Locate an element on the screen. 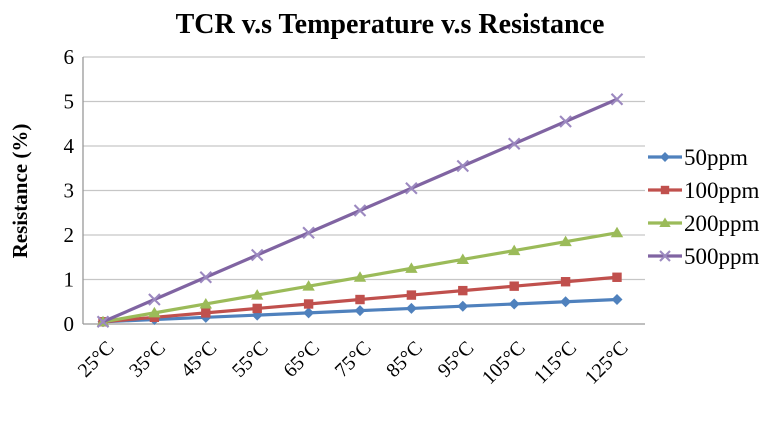  chart-title: TCR v.s Temperature v.s Resistance is located at coordinates (390, 24).